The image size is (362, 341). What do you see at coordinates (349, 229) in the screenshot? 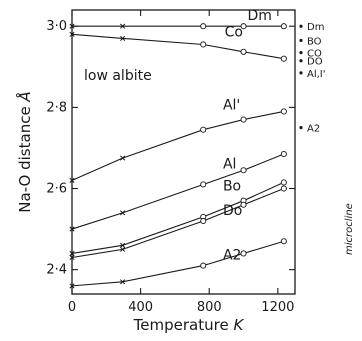
I see `microcline-axis-label: microcline` at bounding box center [349, 229].